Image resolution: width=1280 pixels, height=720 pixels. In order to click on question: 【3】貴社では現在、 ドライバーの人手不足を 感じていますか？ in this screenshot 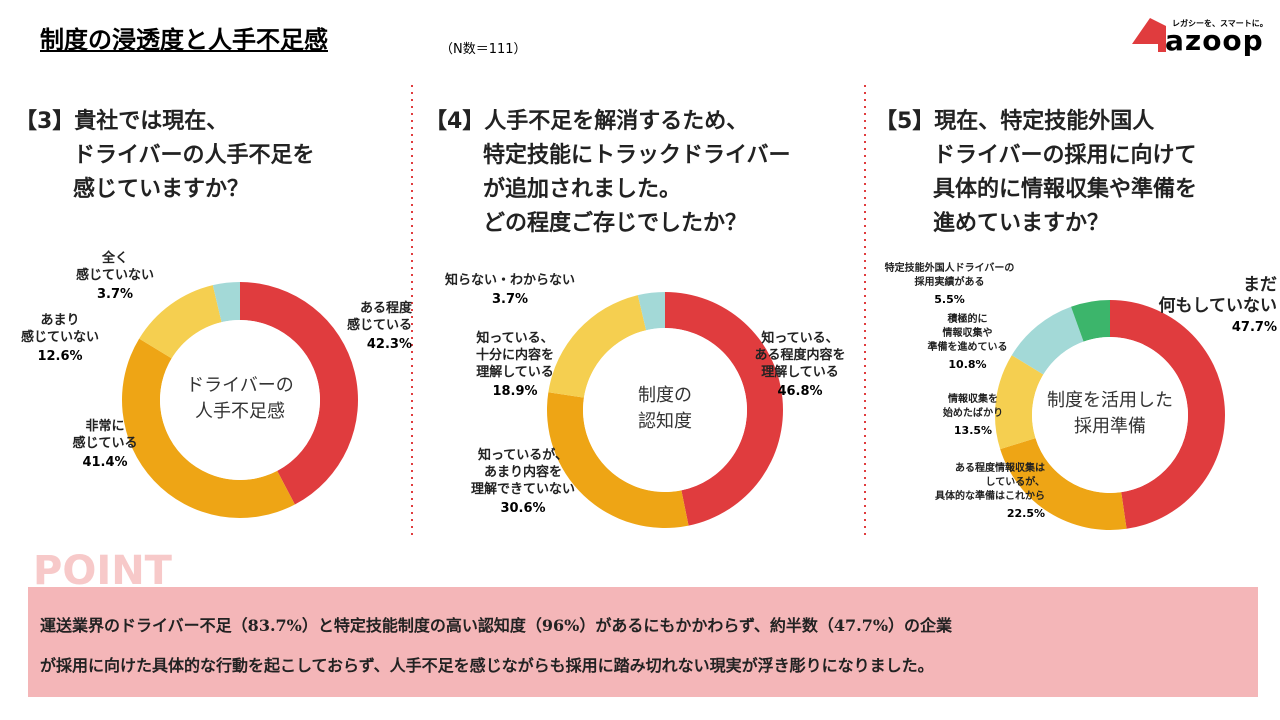, I will do `click(165, 155)`.